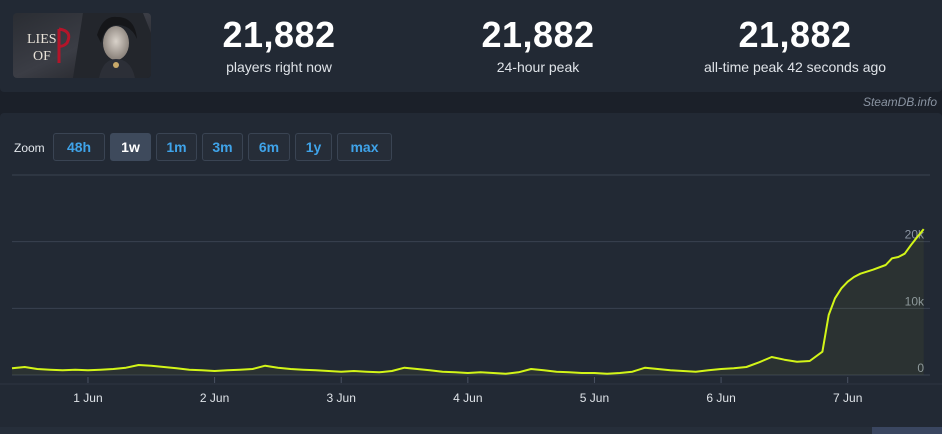 This screenshot has height=434, width=942. Describe the element at coordinates (467, 398) in the screenshot. I see `x-tick-label: 4 Jun` at that location.